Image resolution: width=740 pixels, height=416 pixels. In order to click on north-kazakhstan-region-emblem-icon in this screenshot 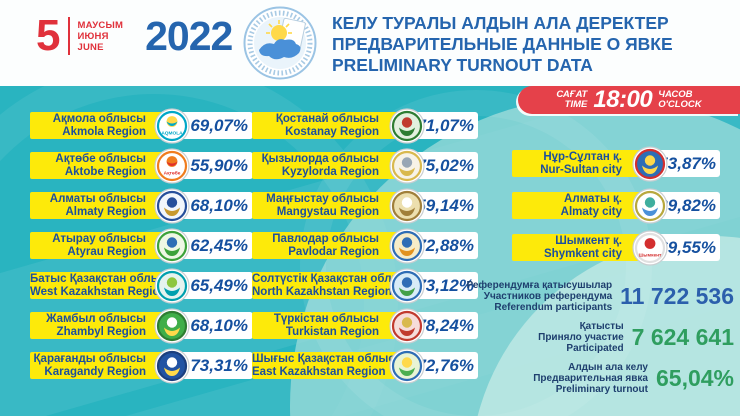, I will do `click(407, 285)`.